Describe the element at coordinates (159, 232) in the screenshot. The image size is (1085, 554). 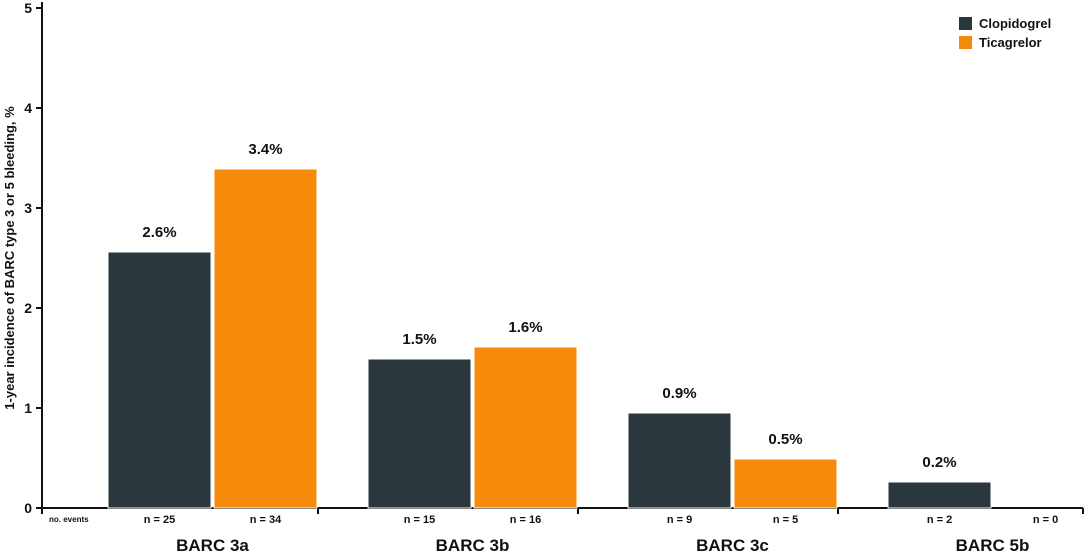
I see `bar-value-label: 2.6%` at that location.